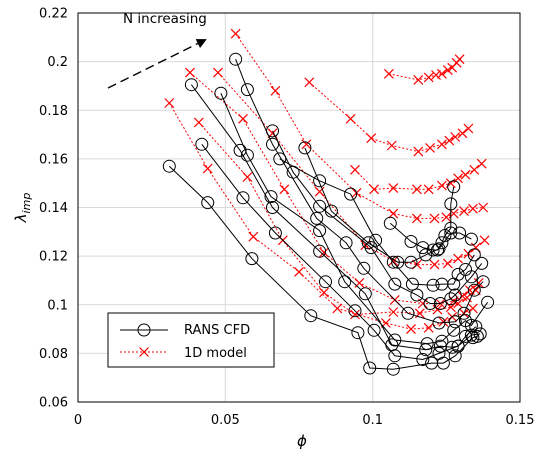  What do you see at coordinates (217, 330) in the screenshot?
I see `legend-cfd-label: RANS CFD` at bounding box center [217, 330].